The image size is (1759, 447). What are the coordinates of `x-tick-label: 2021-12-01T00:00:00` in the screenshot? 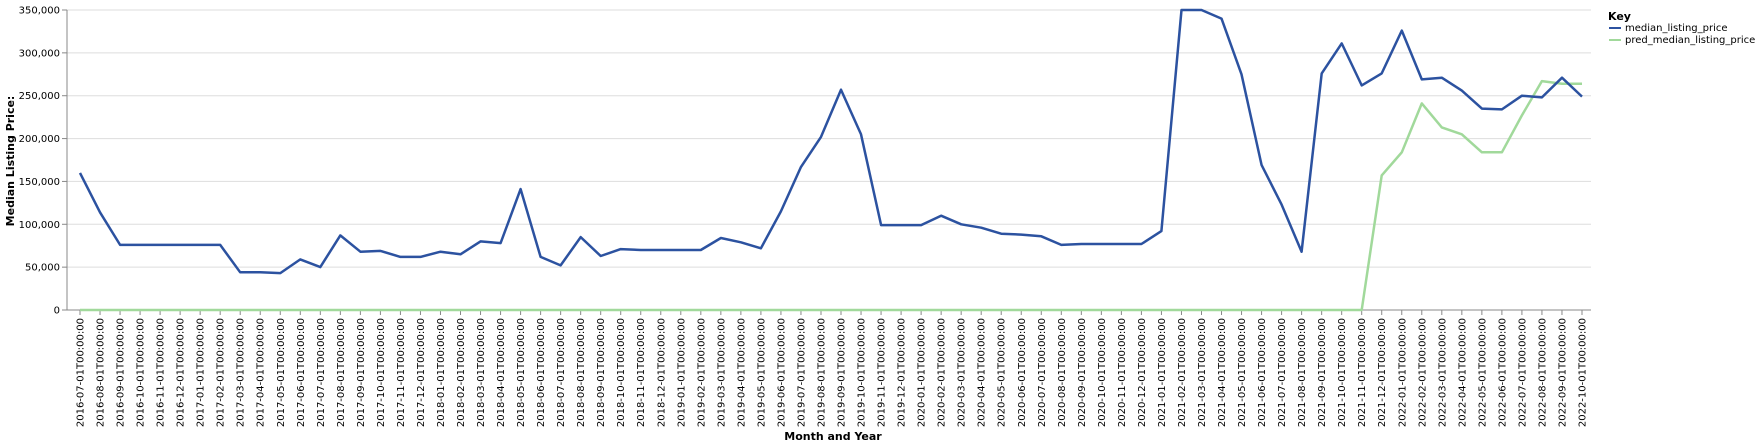 It's located at (1382, 372).